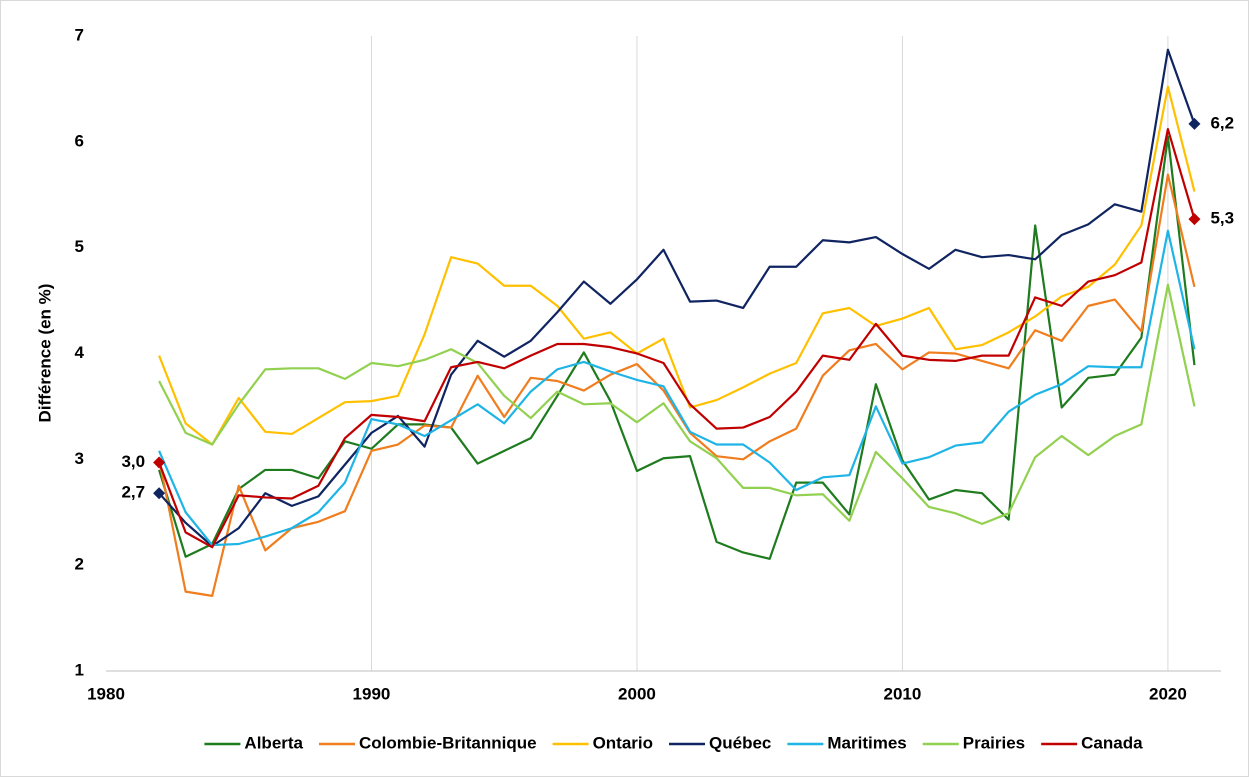  Describe the element at coordinates (866, 742) in the screenshot. I see `legend-label: Maritimes` at that location.